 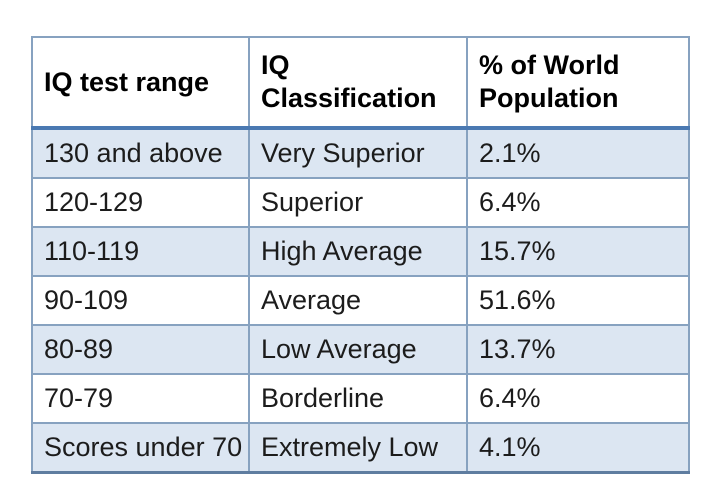 What do you see at coordinates (140, 202) in the screenshot?
I see `cell-iq-range: 120-129` at bounding box center [140, 202].